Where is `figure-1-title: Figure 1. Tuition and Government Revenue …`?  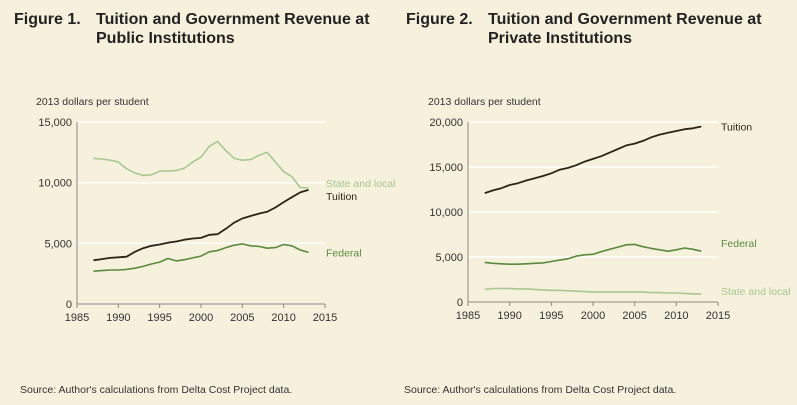 figure-1-title: Figure 1. Tuition and Government Revenue … is located at coordinates (192, 29).